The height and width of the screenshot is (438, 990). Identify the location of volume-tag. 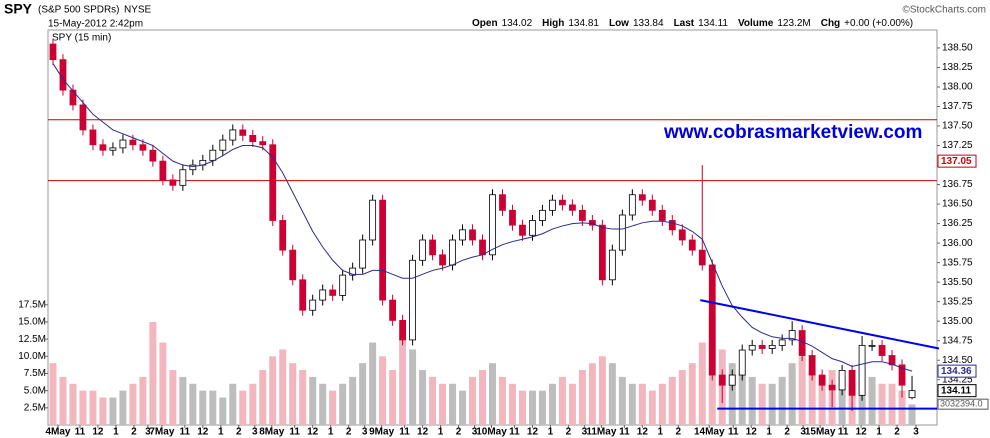
(963, 404).